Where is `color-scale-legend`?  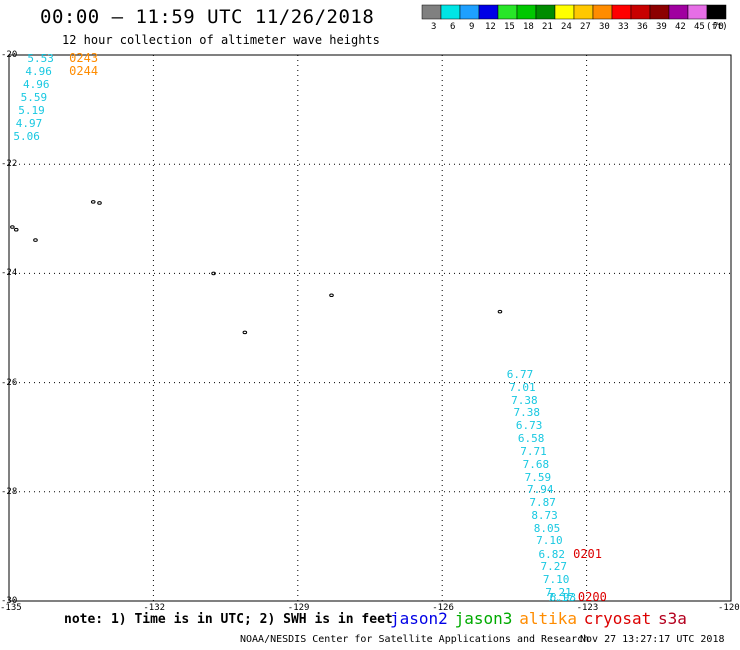 color-scale-legend is located at coordinates (574, 12).